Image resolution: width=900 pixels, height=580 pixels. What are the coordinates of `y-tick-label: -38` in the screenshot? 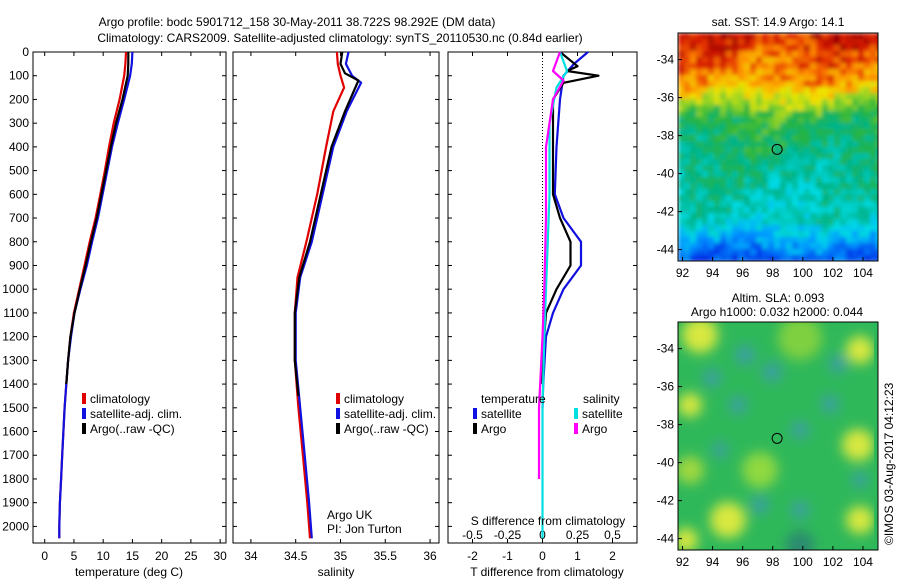 It's located at (666, 425).